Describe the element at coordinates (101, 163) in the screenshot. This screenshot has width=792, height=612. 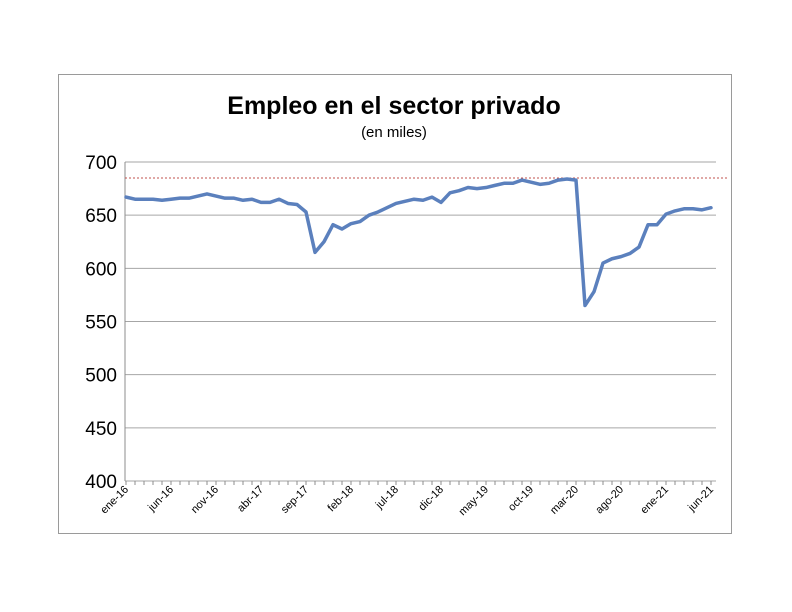
I see `y-tick-label: 700` at that location.